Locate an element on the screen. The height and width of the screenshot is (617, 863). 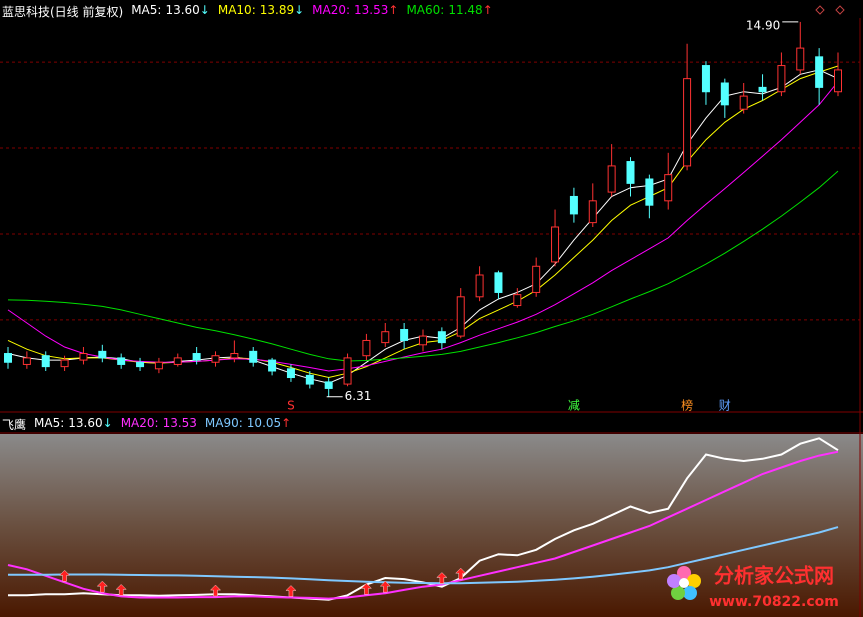
legend-name: MA90: is located at coordinates (223, 423).